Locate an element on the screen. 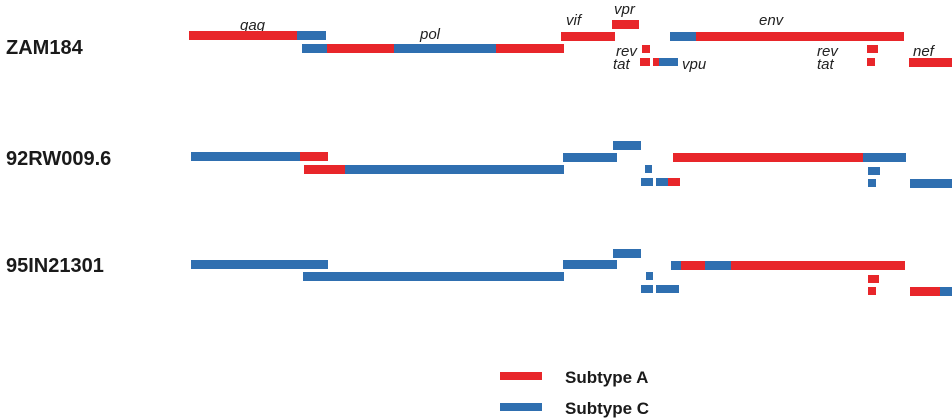  strain-label-zam184: ZAM184 is located at coordinates (45, 48).